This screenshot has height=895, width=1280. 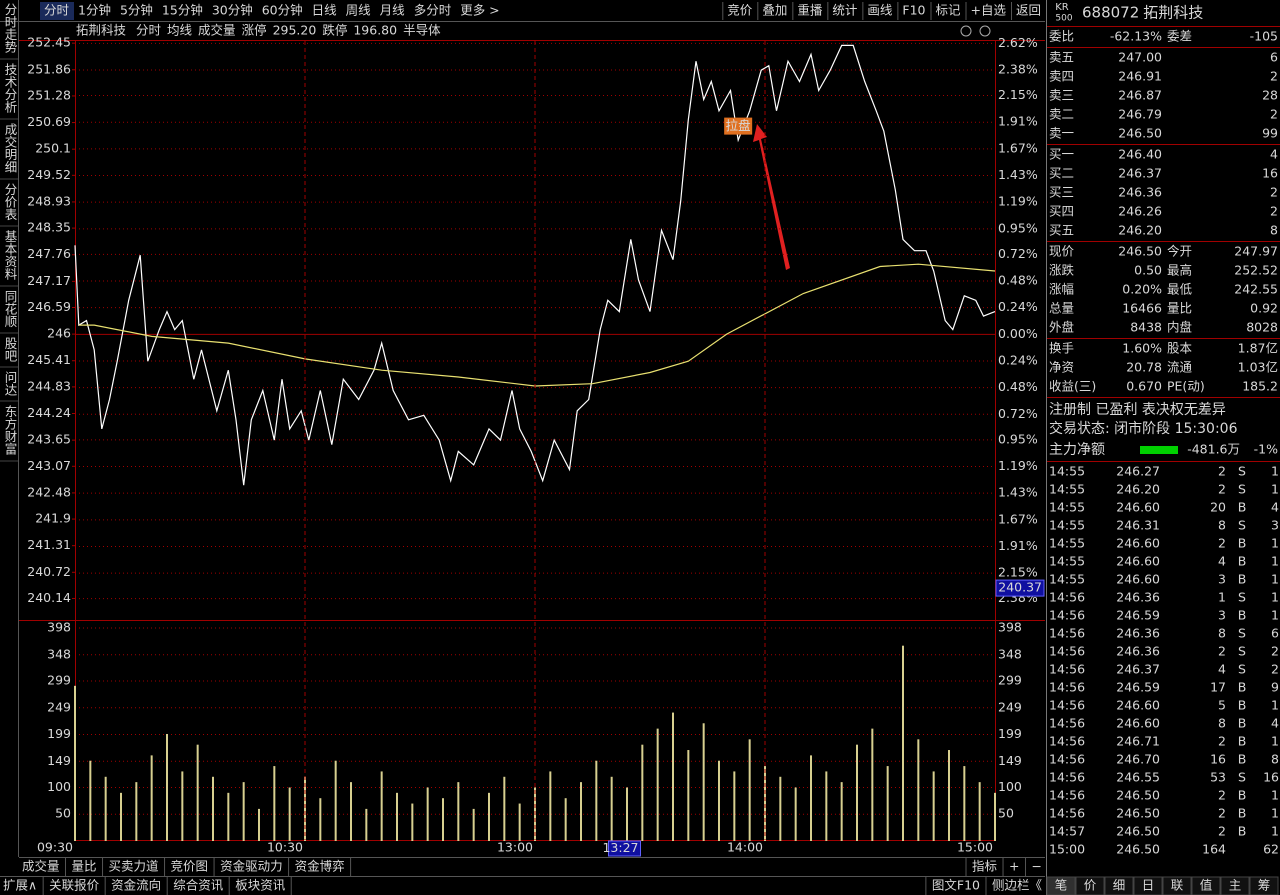 What do you see at coordinates (1186, 386) in the screenshot?
I see `stat-label: PE(动)` at bounding box center [1186, 386].